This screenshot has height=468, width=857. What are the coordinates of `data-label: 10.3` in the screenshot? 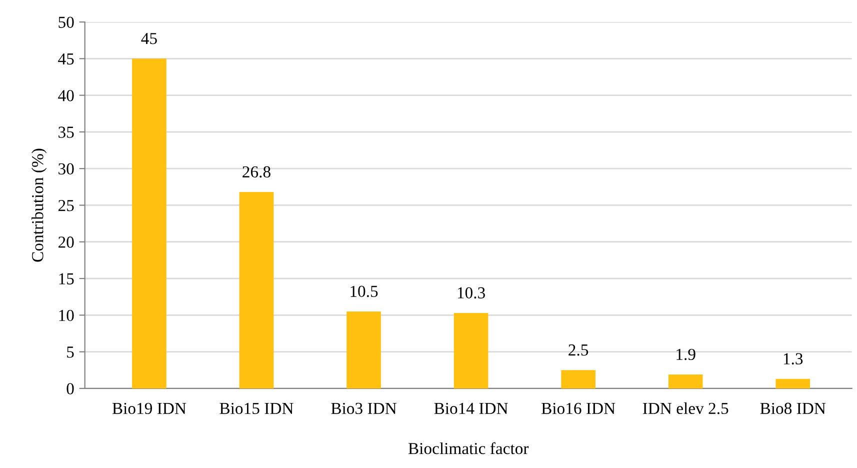 It's located at (471, 293).